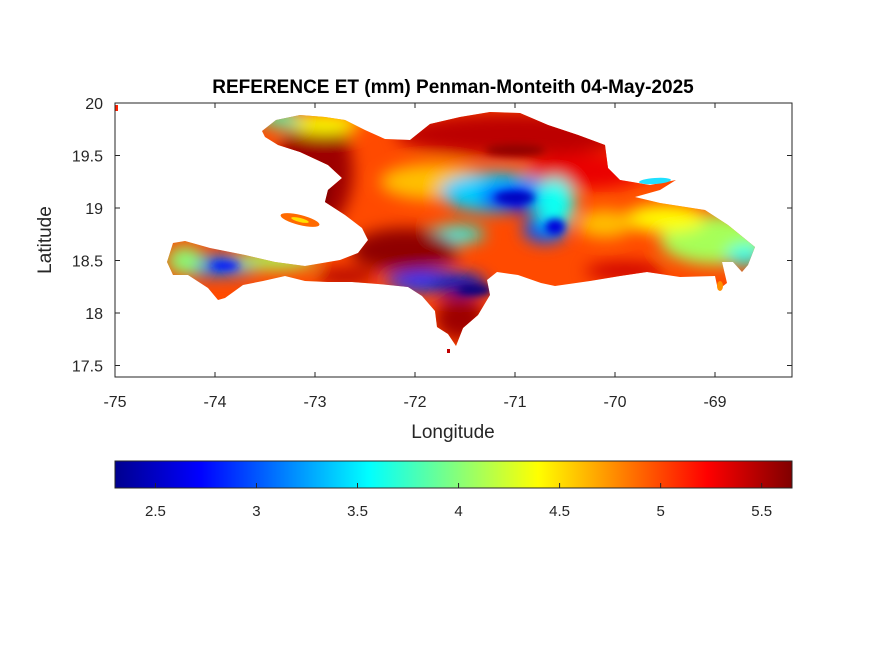 This screenshot has width=875, height=656. I want to click on x-tick-label: -71, so click(514, 402).